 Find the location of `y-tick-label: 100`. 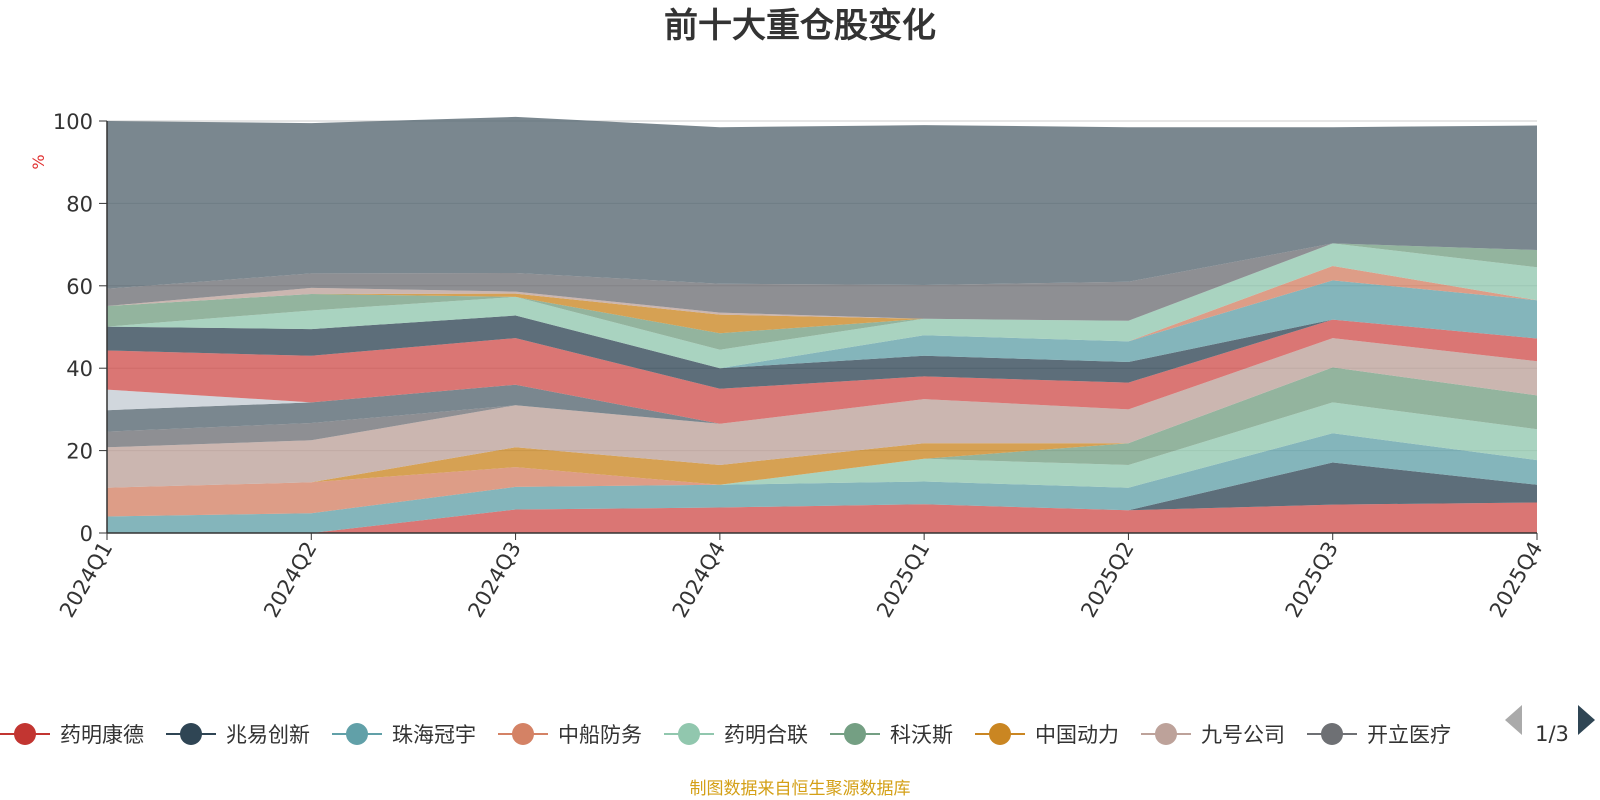

y-tick-label: 100 is located at coordinates (73, 122).